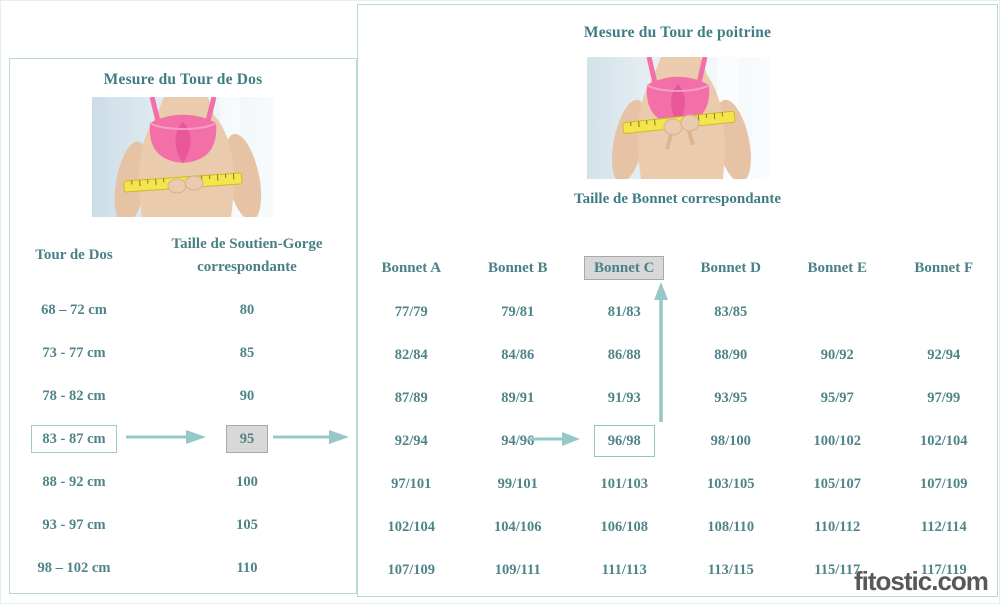 Image resolution: width=1000 pixels, height=604 pixels. I want to click on back-measurement-photo-image, so click(183, 157).